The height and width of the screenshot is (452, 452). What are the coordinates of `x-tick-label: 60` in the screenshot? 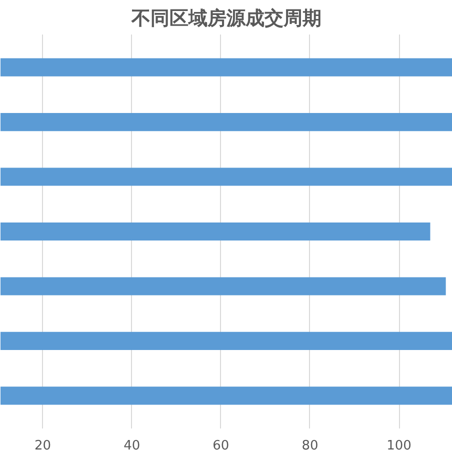 It's located at (221, 445).